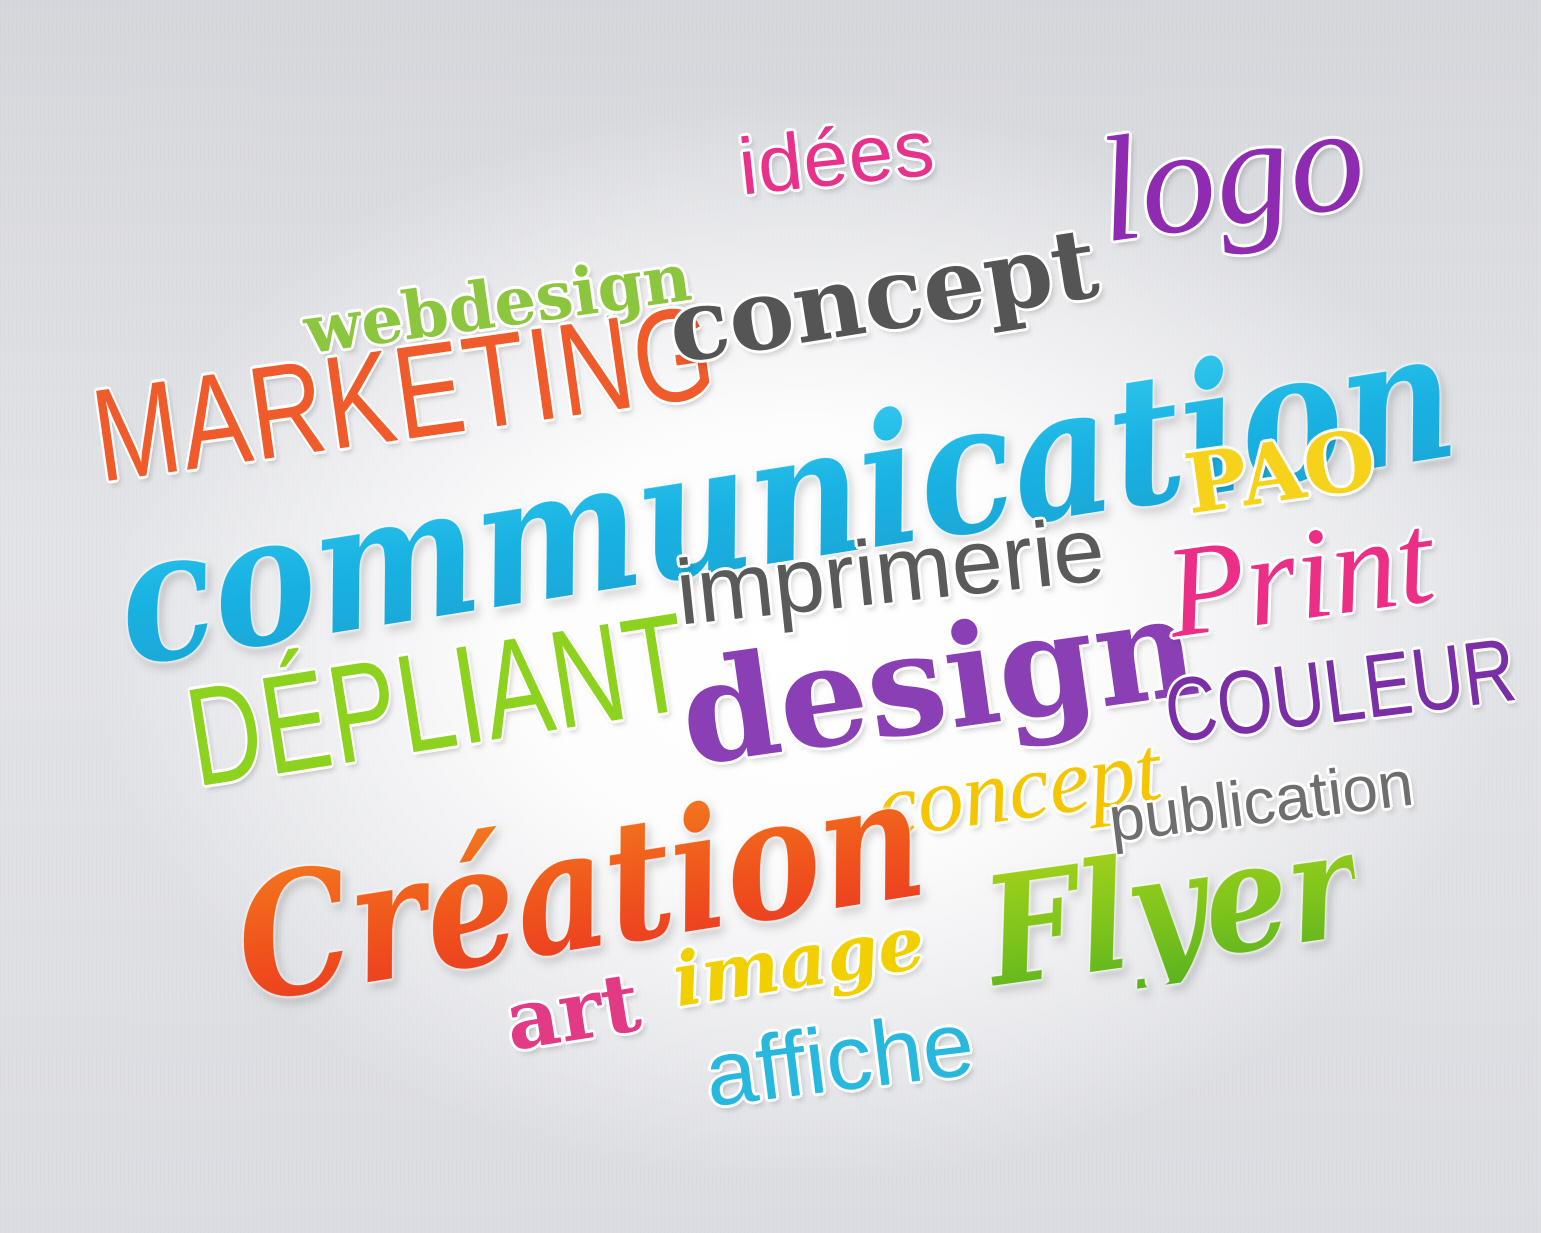 The image size is (1541, 1233). What do you see at coordinates (1171, 908) in the screenshot?
I see `word-flyer: Flyer` at bounding box center [1171, 908].